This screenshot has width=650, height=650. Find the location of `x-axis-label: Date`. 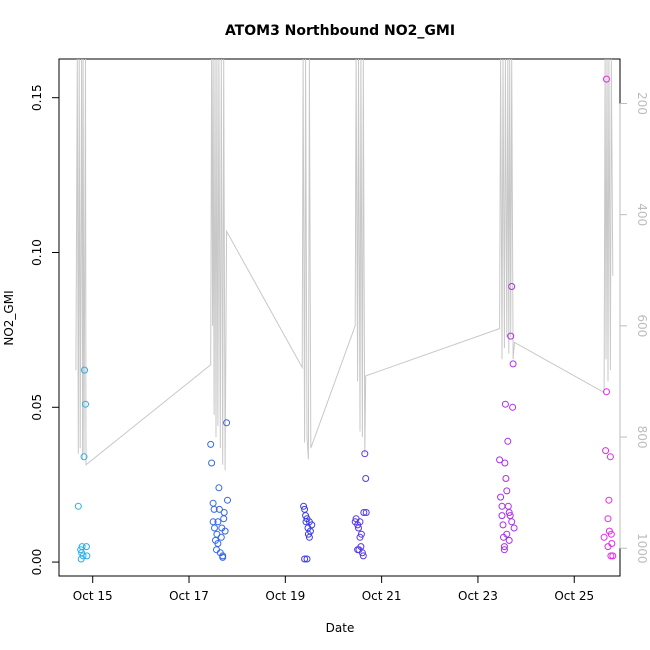

x-axis-label: Date is located at coordinates (340, 628).